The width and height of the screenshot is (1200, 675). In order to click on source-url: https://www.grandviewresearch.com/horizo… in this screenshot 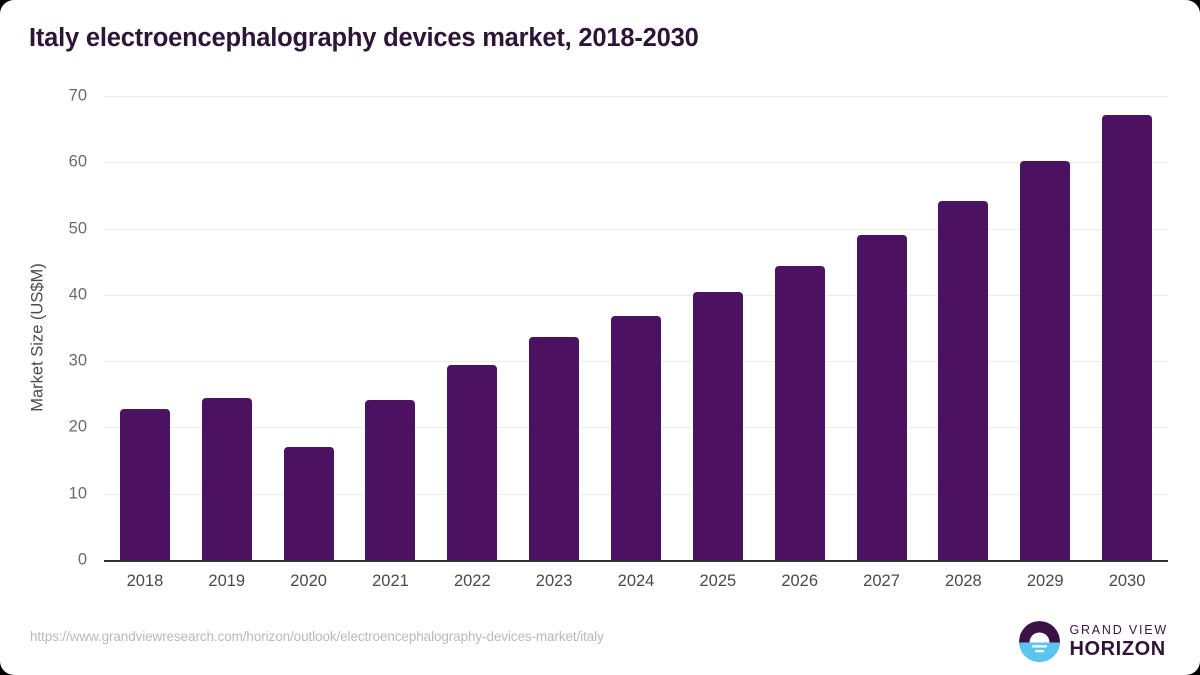, I will do `click(317, 636)`.